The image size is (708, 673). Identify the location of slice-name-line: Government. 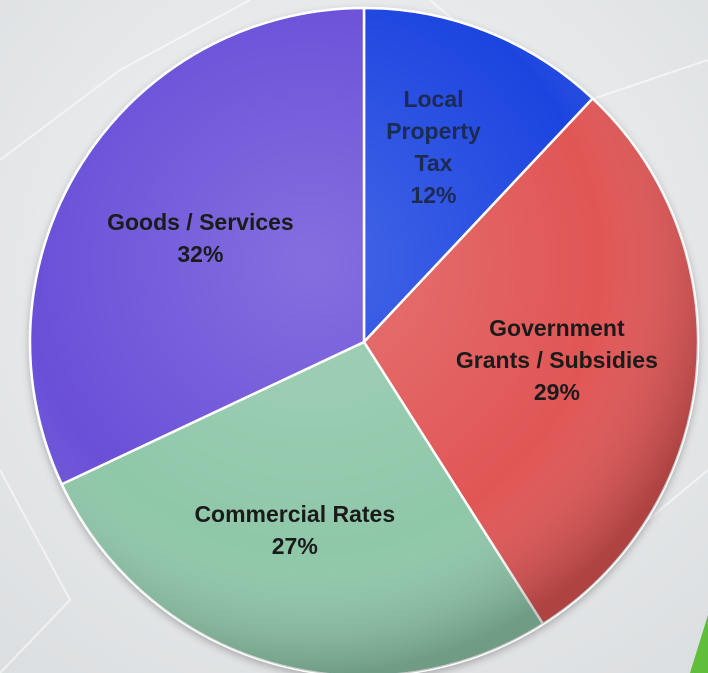
(557, 328).